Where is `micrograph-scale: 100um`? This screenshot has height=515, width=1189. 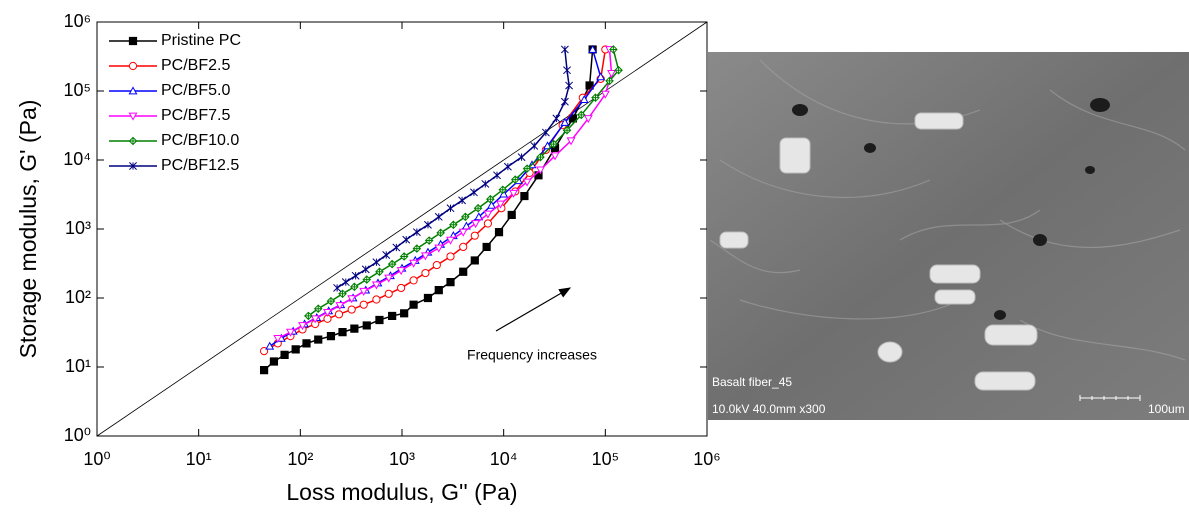 micrograph-scale: 100um is located at coordinates (1166, 409).